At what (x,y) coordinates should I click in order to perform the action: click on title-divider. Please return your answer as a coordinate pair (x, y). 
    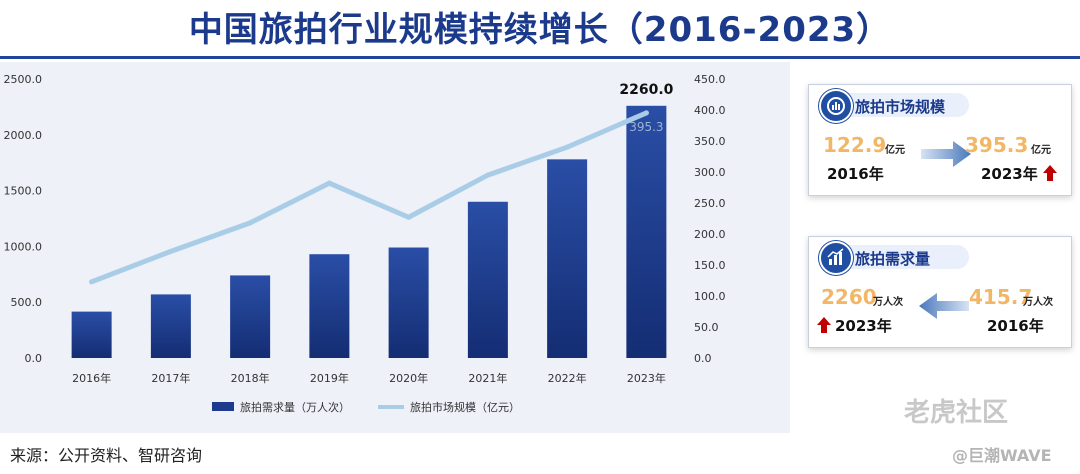
    Looking at the image, I should click on (540, 57).